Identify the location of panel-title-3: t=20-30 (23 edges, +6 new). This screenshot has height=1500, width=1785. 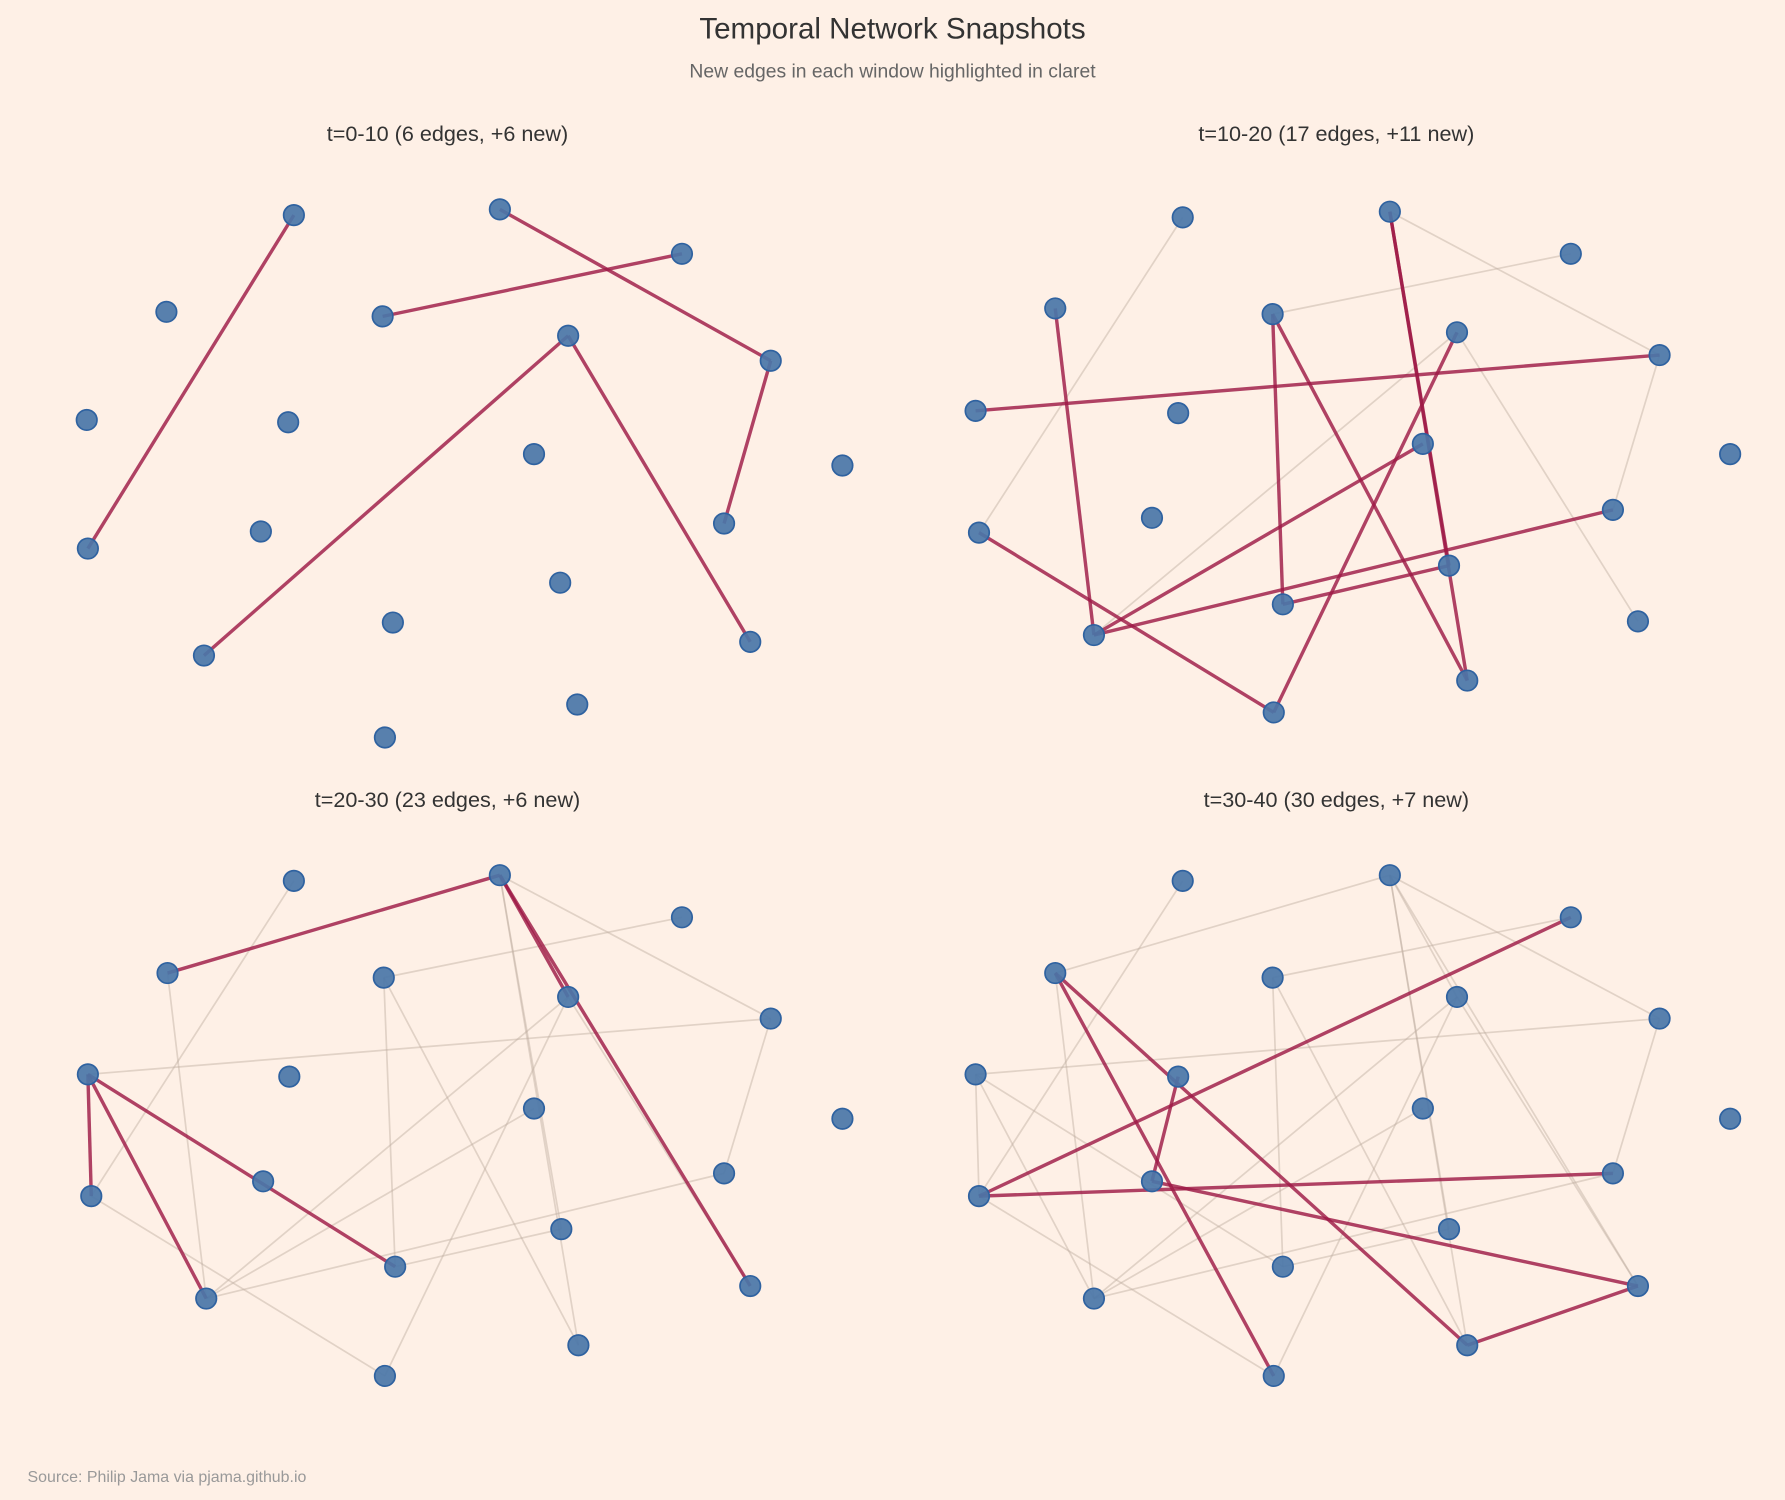
(448, 799).